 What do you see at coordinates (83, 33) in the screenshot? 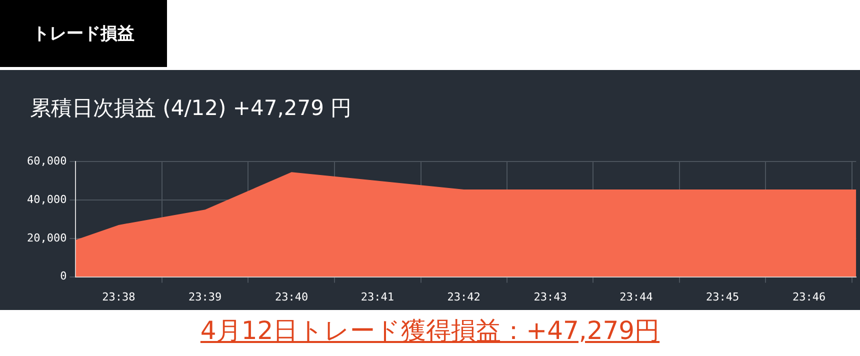
I see `chart-title: トレード損益` at bounding box center [83, 33].